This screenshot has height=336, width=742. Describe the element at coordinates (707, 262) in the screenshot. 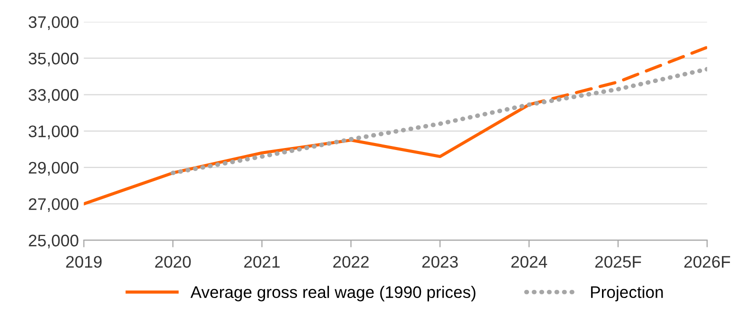

I see `x-tick-label: 2026F` at that location.